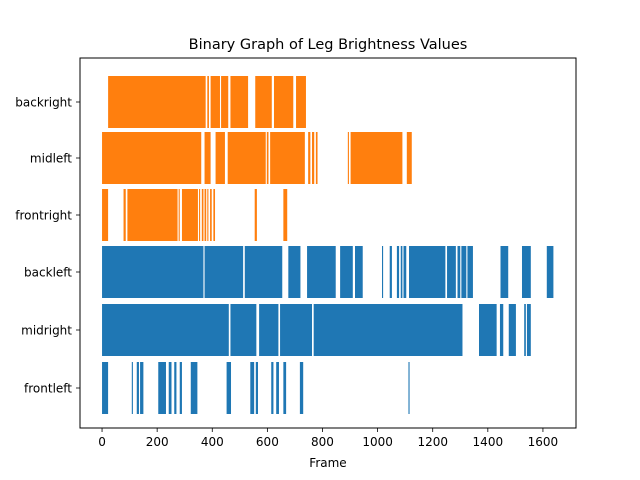  What do you see at coordinates (48, 273) in the screenshot?
I see `y-tick-label-backleft: backleft` at bounding box center [48, 273].